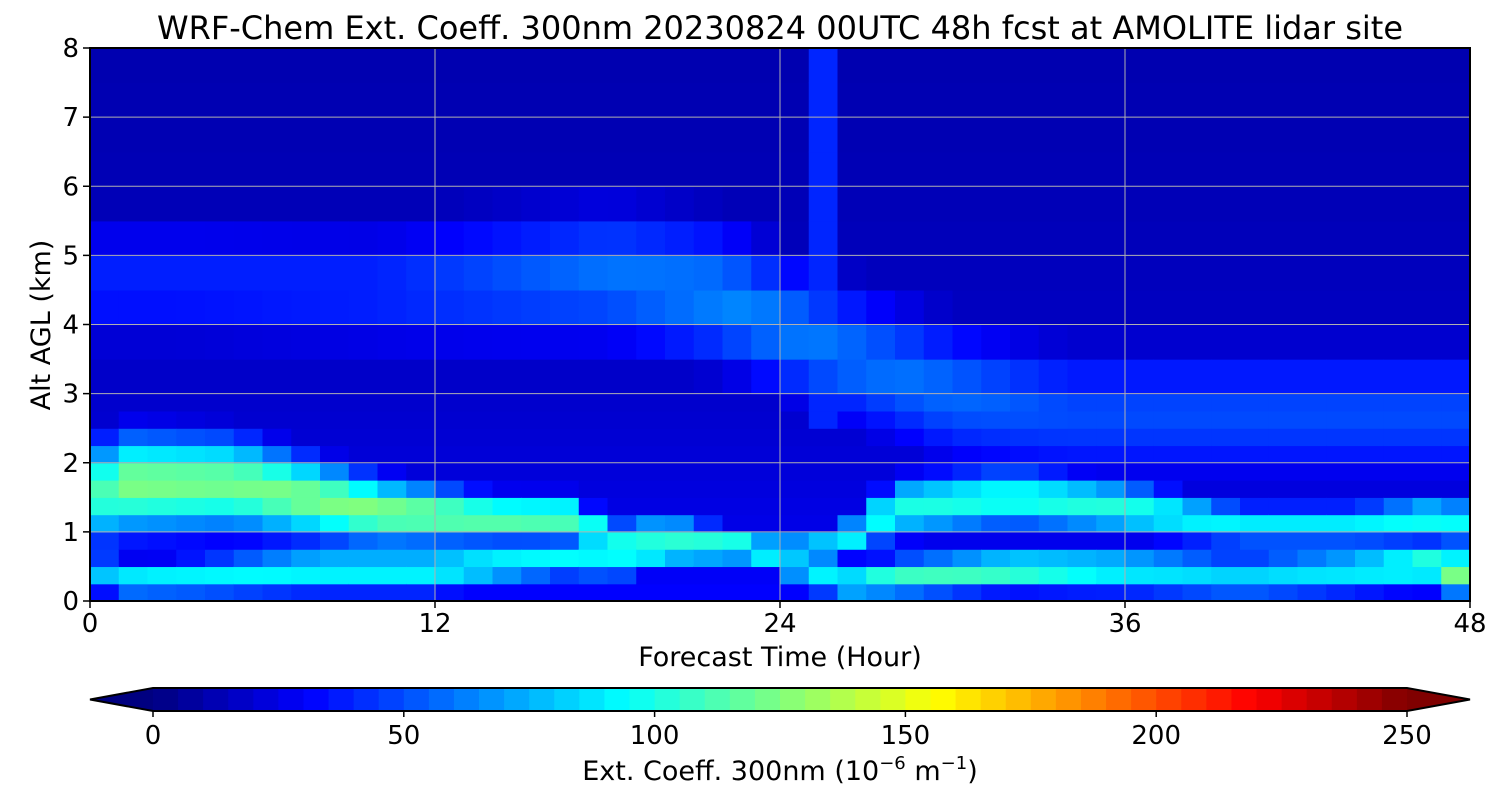 Image resolution: width=1500 pixels, height=800 pixels. What do you see at coordinates (70, 602) in the screenshot?
I see `y-tick-label: 0` at bounding box center [70, 602].